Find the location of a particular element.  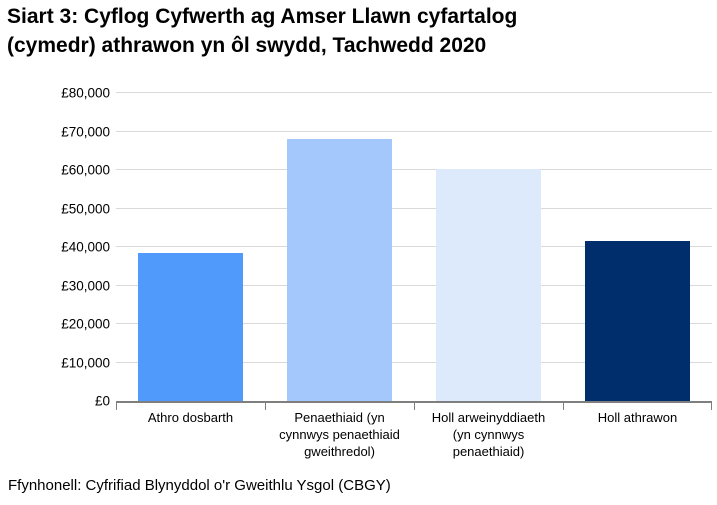

y-axis-tick-label: £10,000 is located at coordinates (85, 362).